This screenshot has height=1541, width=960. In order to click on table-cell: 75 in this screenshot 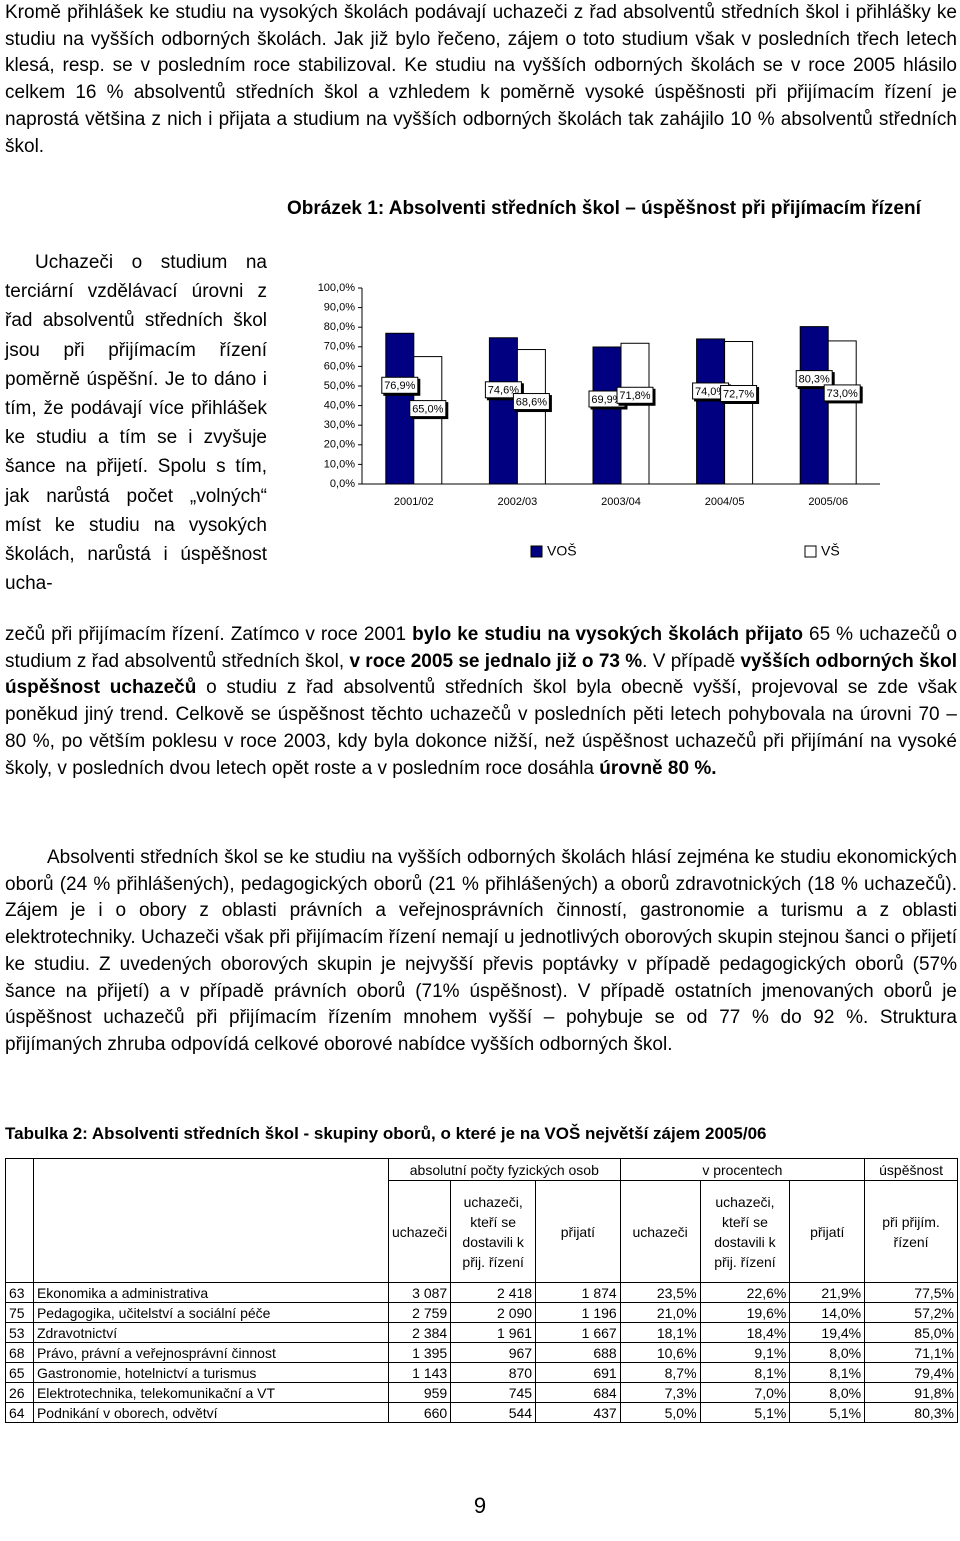, I will do `click(19, 1312)`.